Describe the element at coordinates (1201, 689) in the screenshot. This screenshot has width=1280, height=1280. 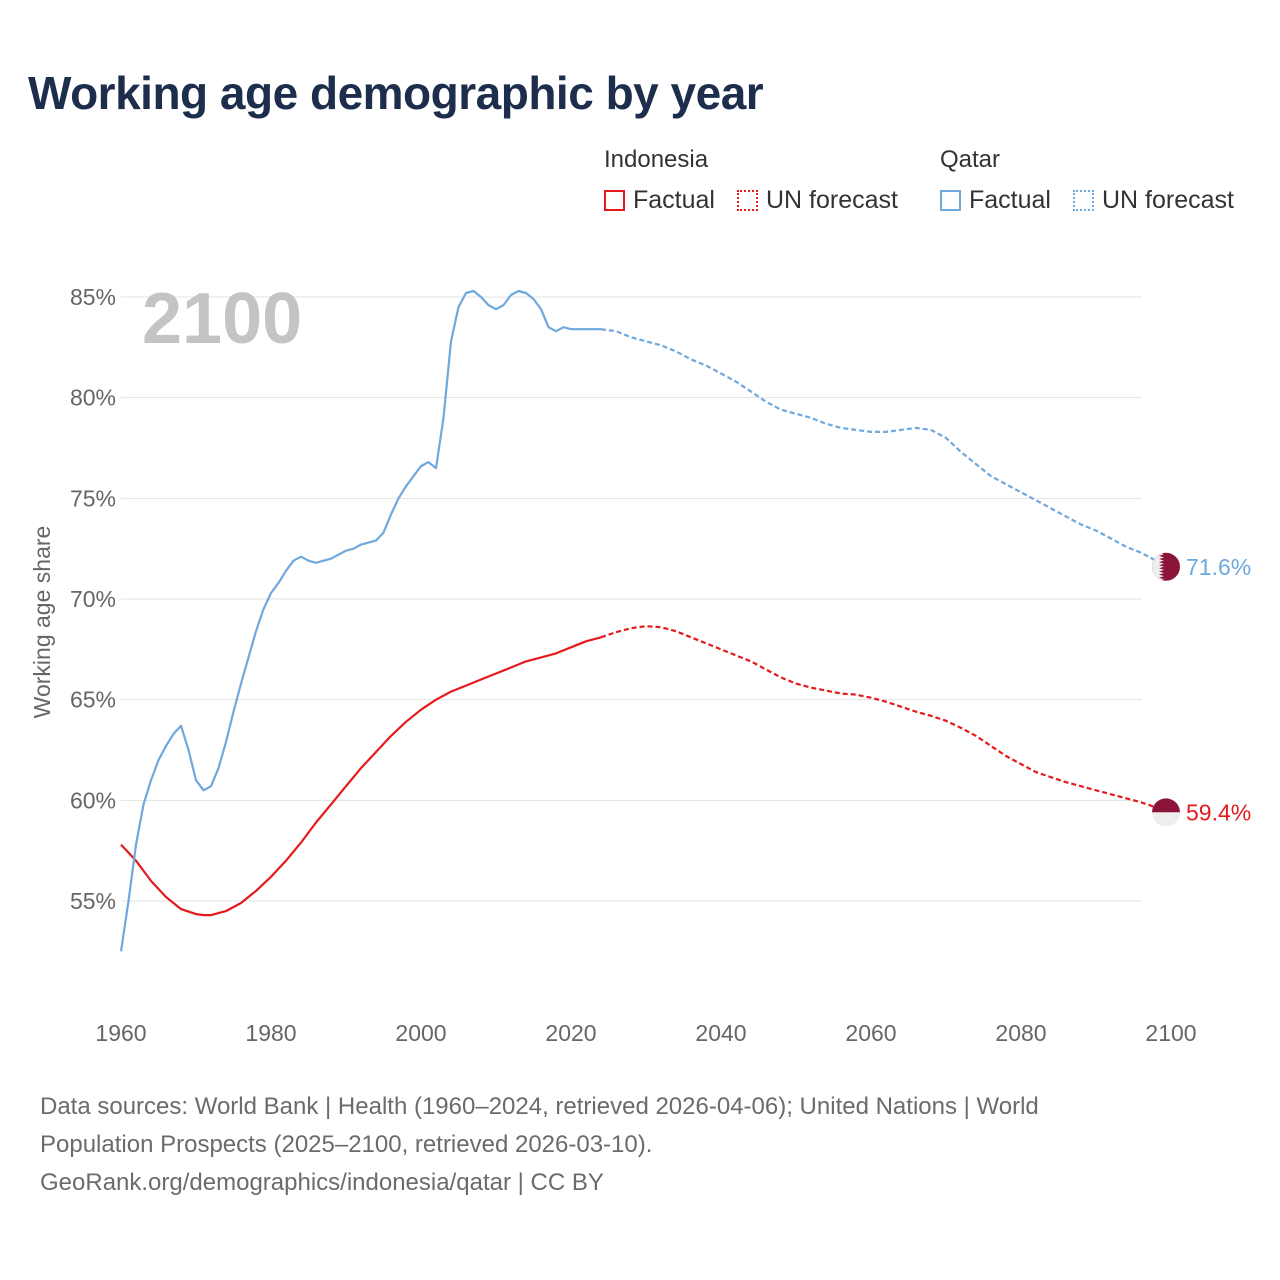
I see `series-end-markers: 59.4% 71.6%` at that location.